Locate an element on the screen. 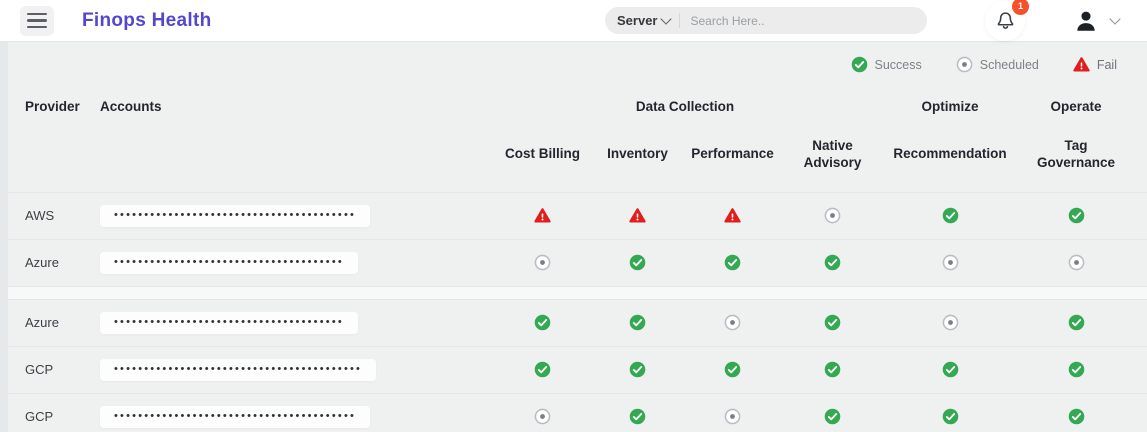  group-separator is located at coordinates (573, 292).